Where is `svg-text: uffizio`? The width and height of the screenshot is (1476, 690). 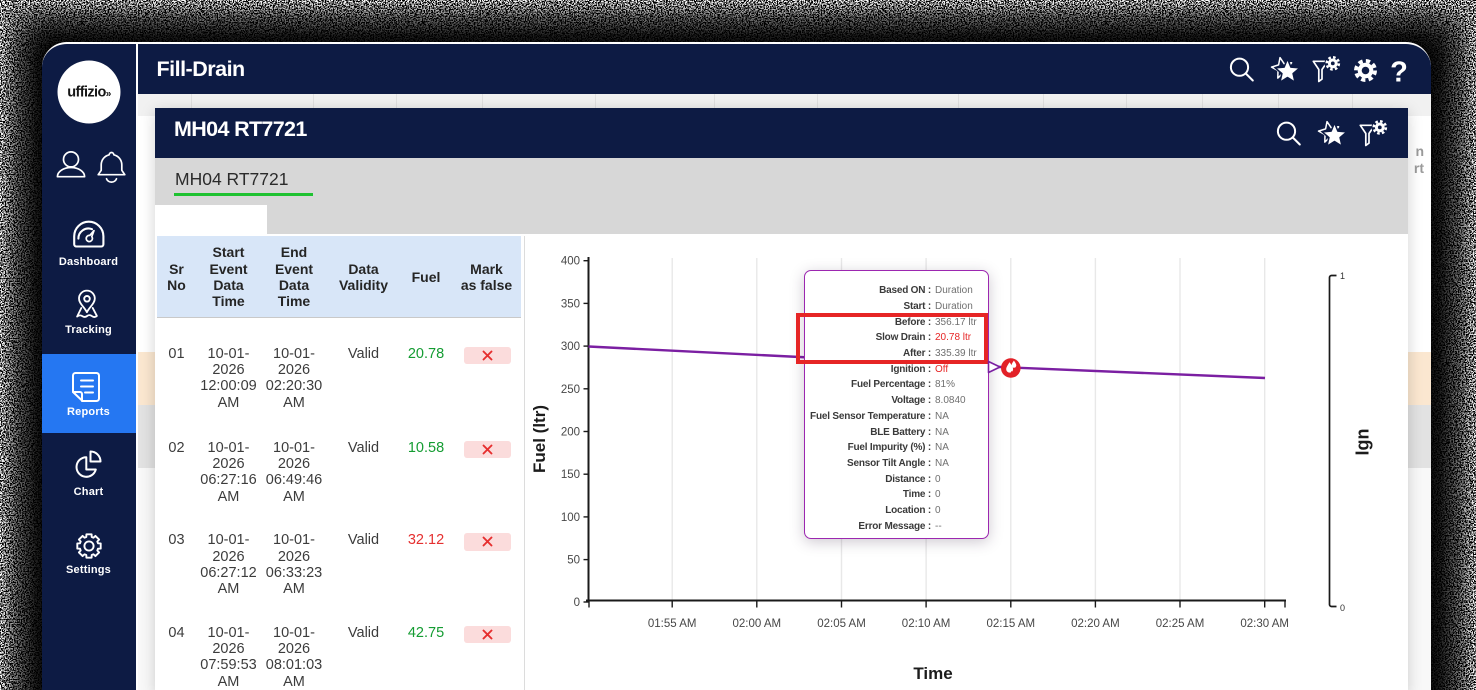
svg-text: uffizio is located at coordinates (86, 93).